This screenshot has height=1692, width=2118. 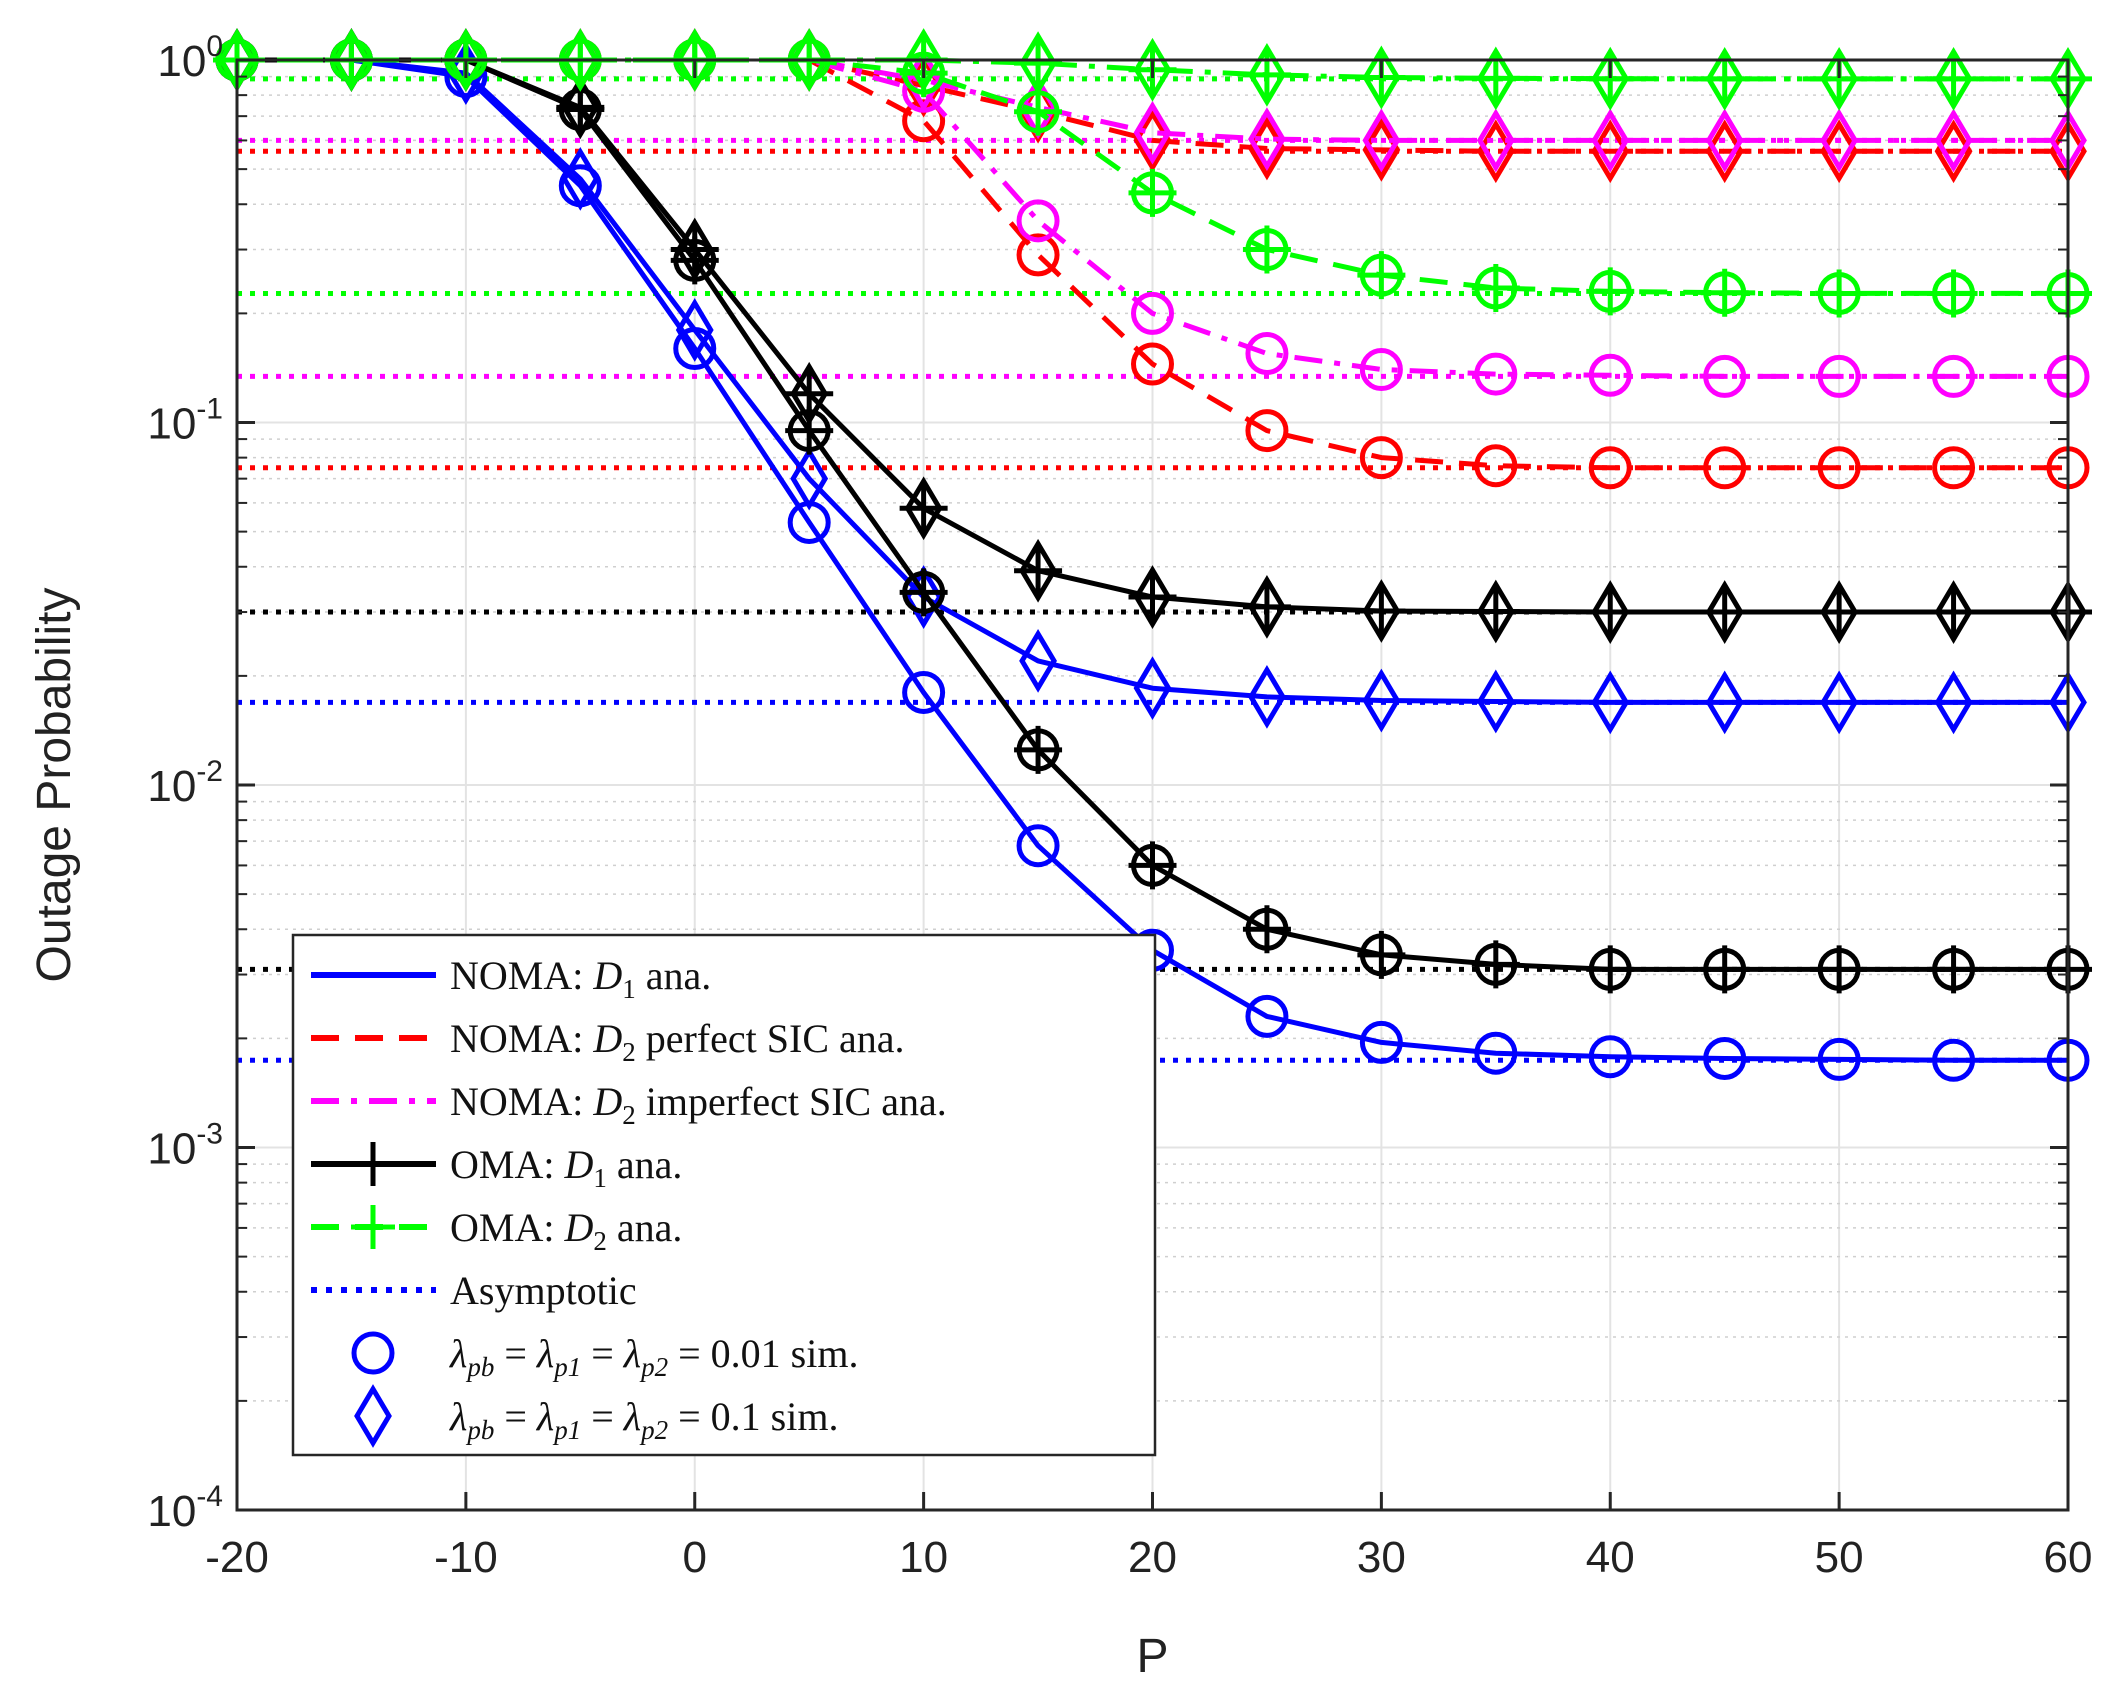 What do you see at coordinates (1381, 1557) in the screenshot?
I see `x-tick-label: 30` at bounding box center [1381, 1557].